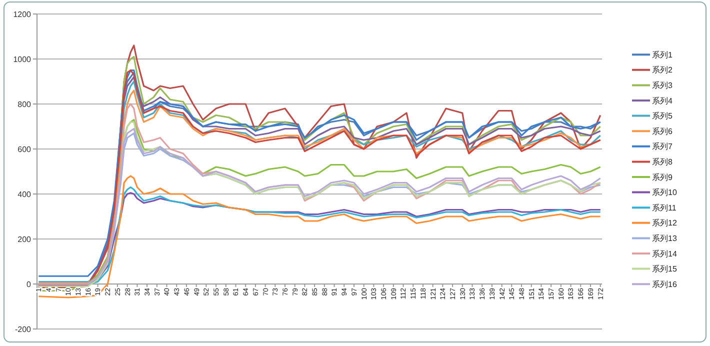 Image resolution: width=710 pixels, height=346 pixels. I want to click on legend-label: 系列10, so click(665, 193).